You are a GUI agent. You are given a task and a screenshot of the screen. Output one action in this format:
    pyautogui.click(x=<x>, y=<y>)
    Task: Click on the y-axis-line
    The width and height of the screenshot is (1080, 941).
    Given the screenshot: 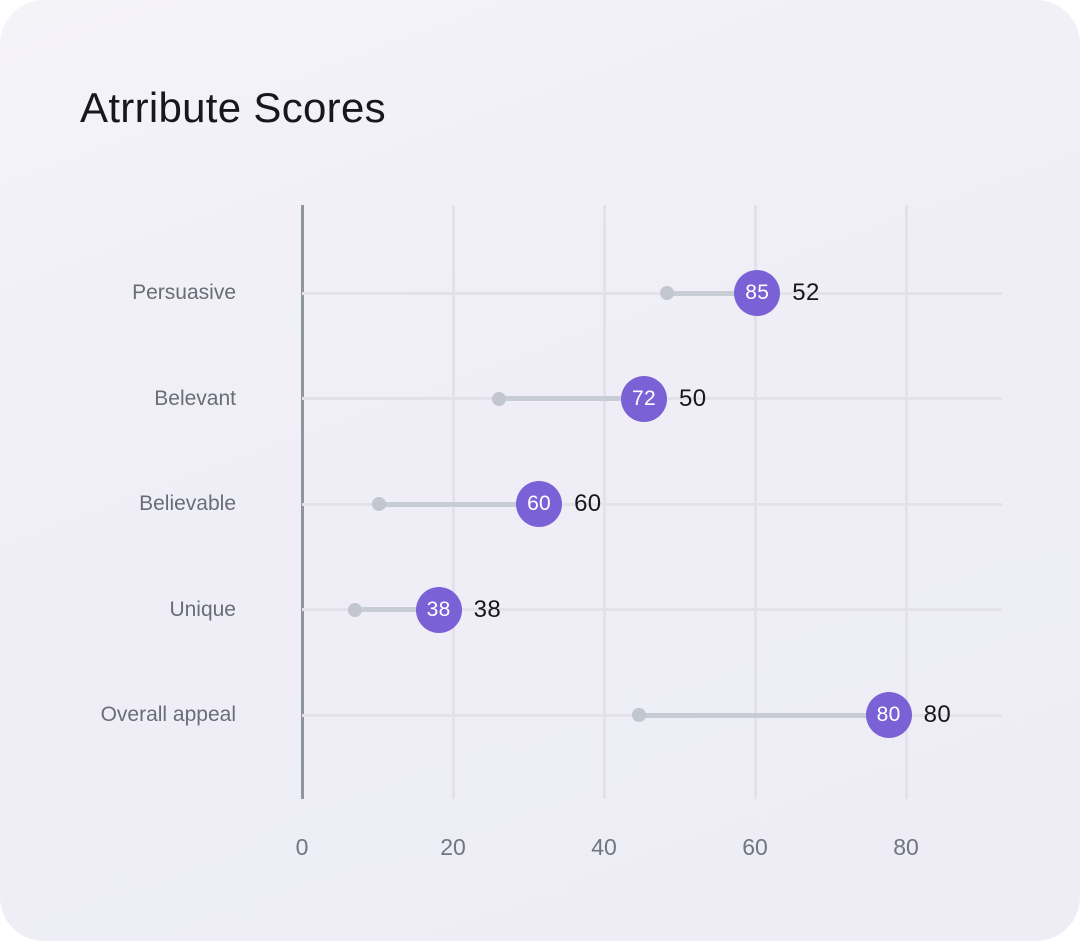 What is the action you would take?
    pyautogui.click(x=302, y=502)
    